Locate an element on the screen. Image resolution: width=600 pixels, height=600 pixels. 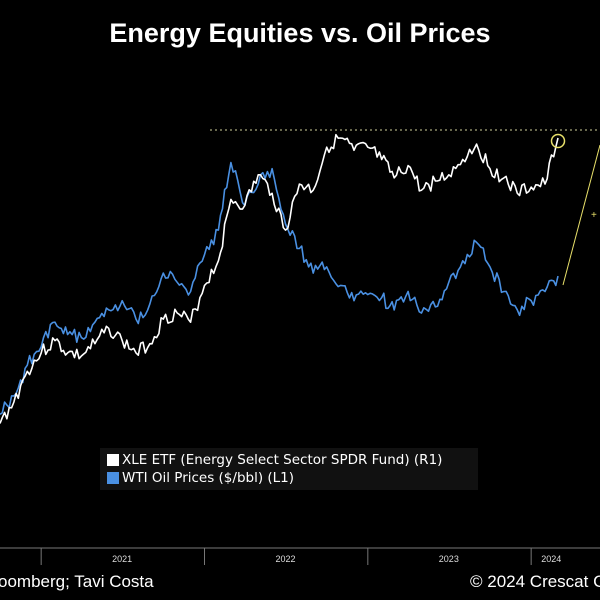
annotation-partial-label: + is located at coordinates (594, 215).